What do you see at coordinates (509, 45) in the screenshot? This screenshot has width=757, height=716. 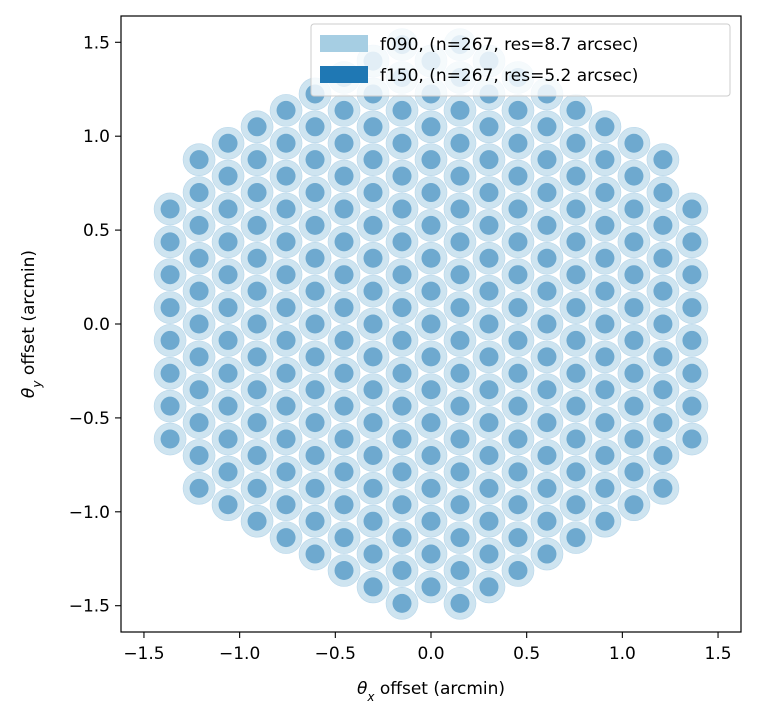 I see `legend-label-f090: f090, (n=267, res=8.7 arcsec)` at bounding box center [509, 45].